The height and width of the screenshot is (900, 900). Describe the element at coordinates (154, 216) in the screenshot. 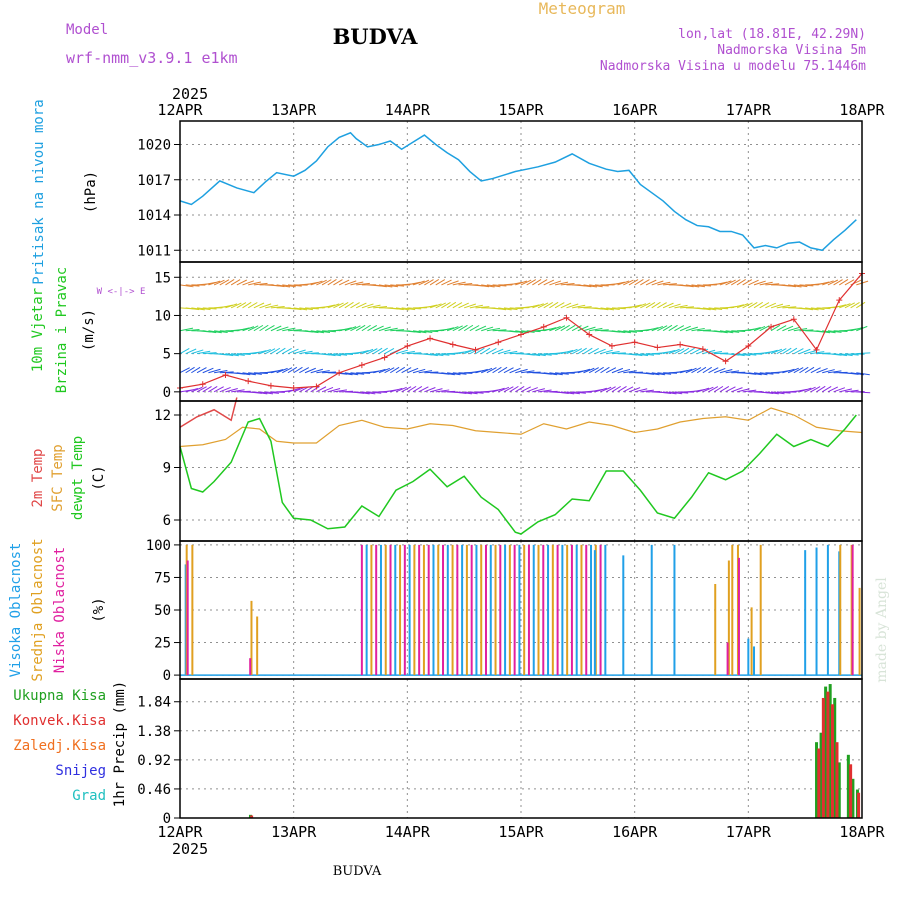

I see `y-tick-label: 1014` at that location.